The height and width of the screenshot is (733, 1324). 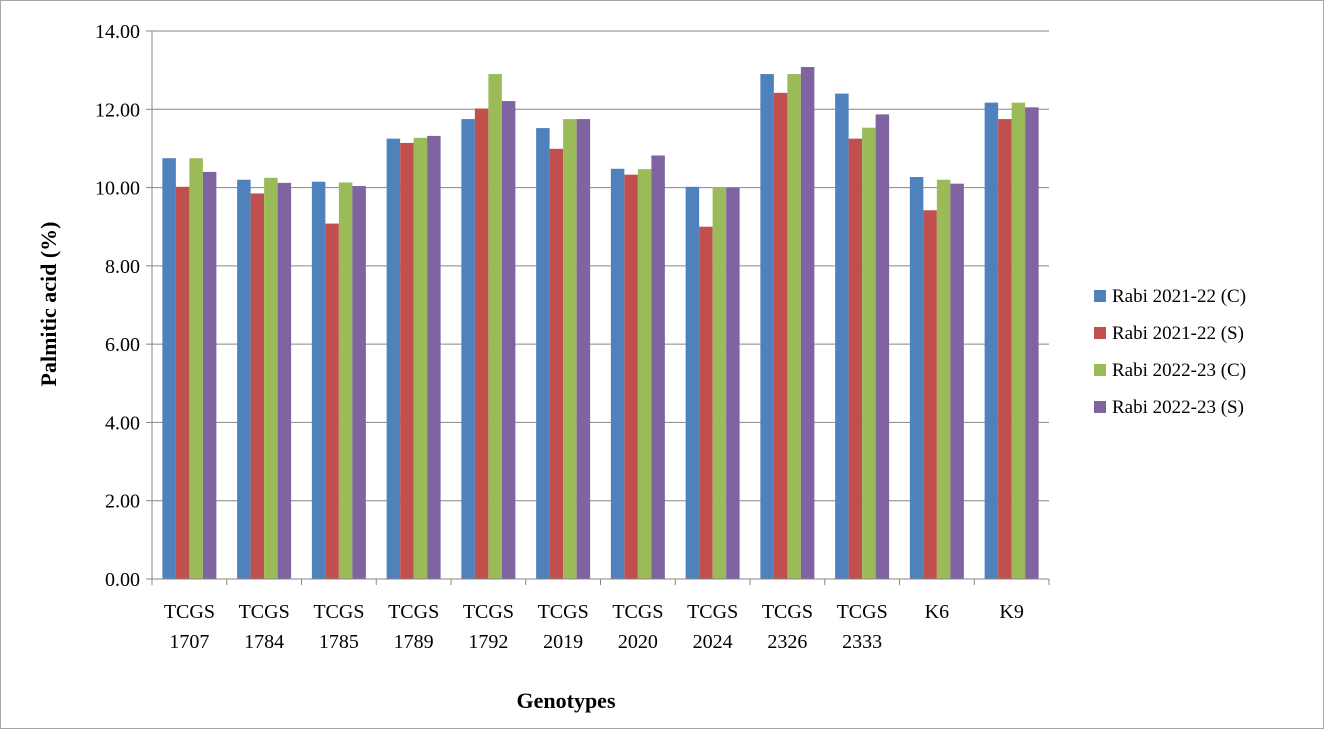 I want to click on y-axis-title: Palmitic acid (%), so click(x=48, y=304).